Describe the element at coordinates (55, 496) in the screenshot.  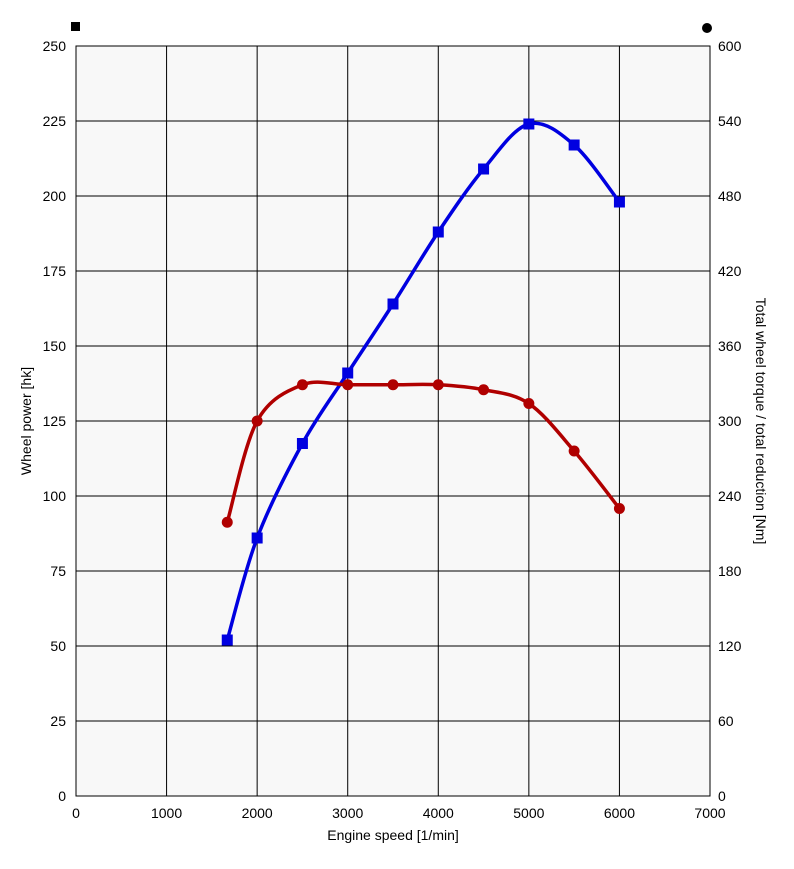
I see `left-y-tick-label: 100` at that location.